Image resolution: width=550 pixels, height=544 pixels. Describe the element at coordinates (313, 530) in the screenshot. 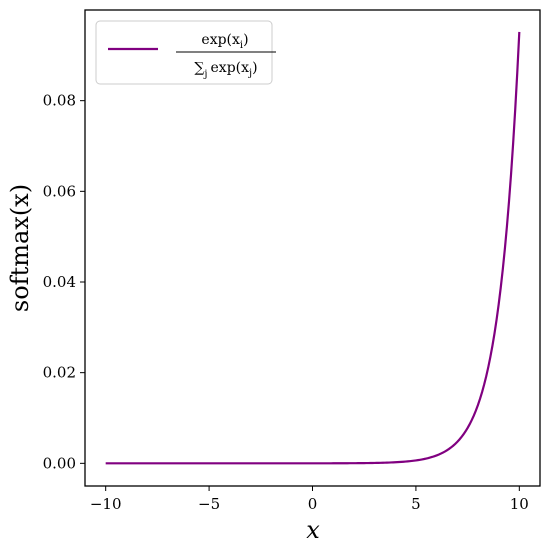

I see `x-axis-label: x` at that location.